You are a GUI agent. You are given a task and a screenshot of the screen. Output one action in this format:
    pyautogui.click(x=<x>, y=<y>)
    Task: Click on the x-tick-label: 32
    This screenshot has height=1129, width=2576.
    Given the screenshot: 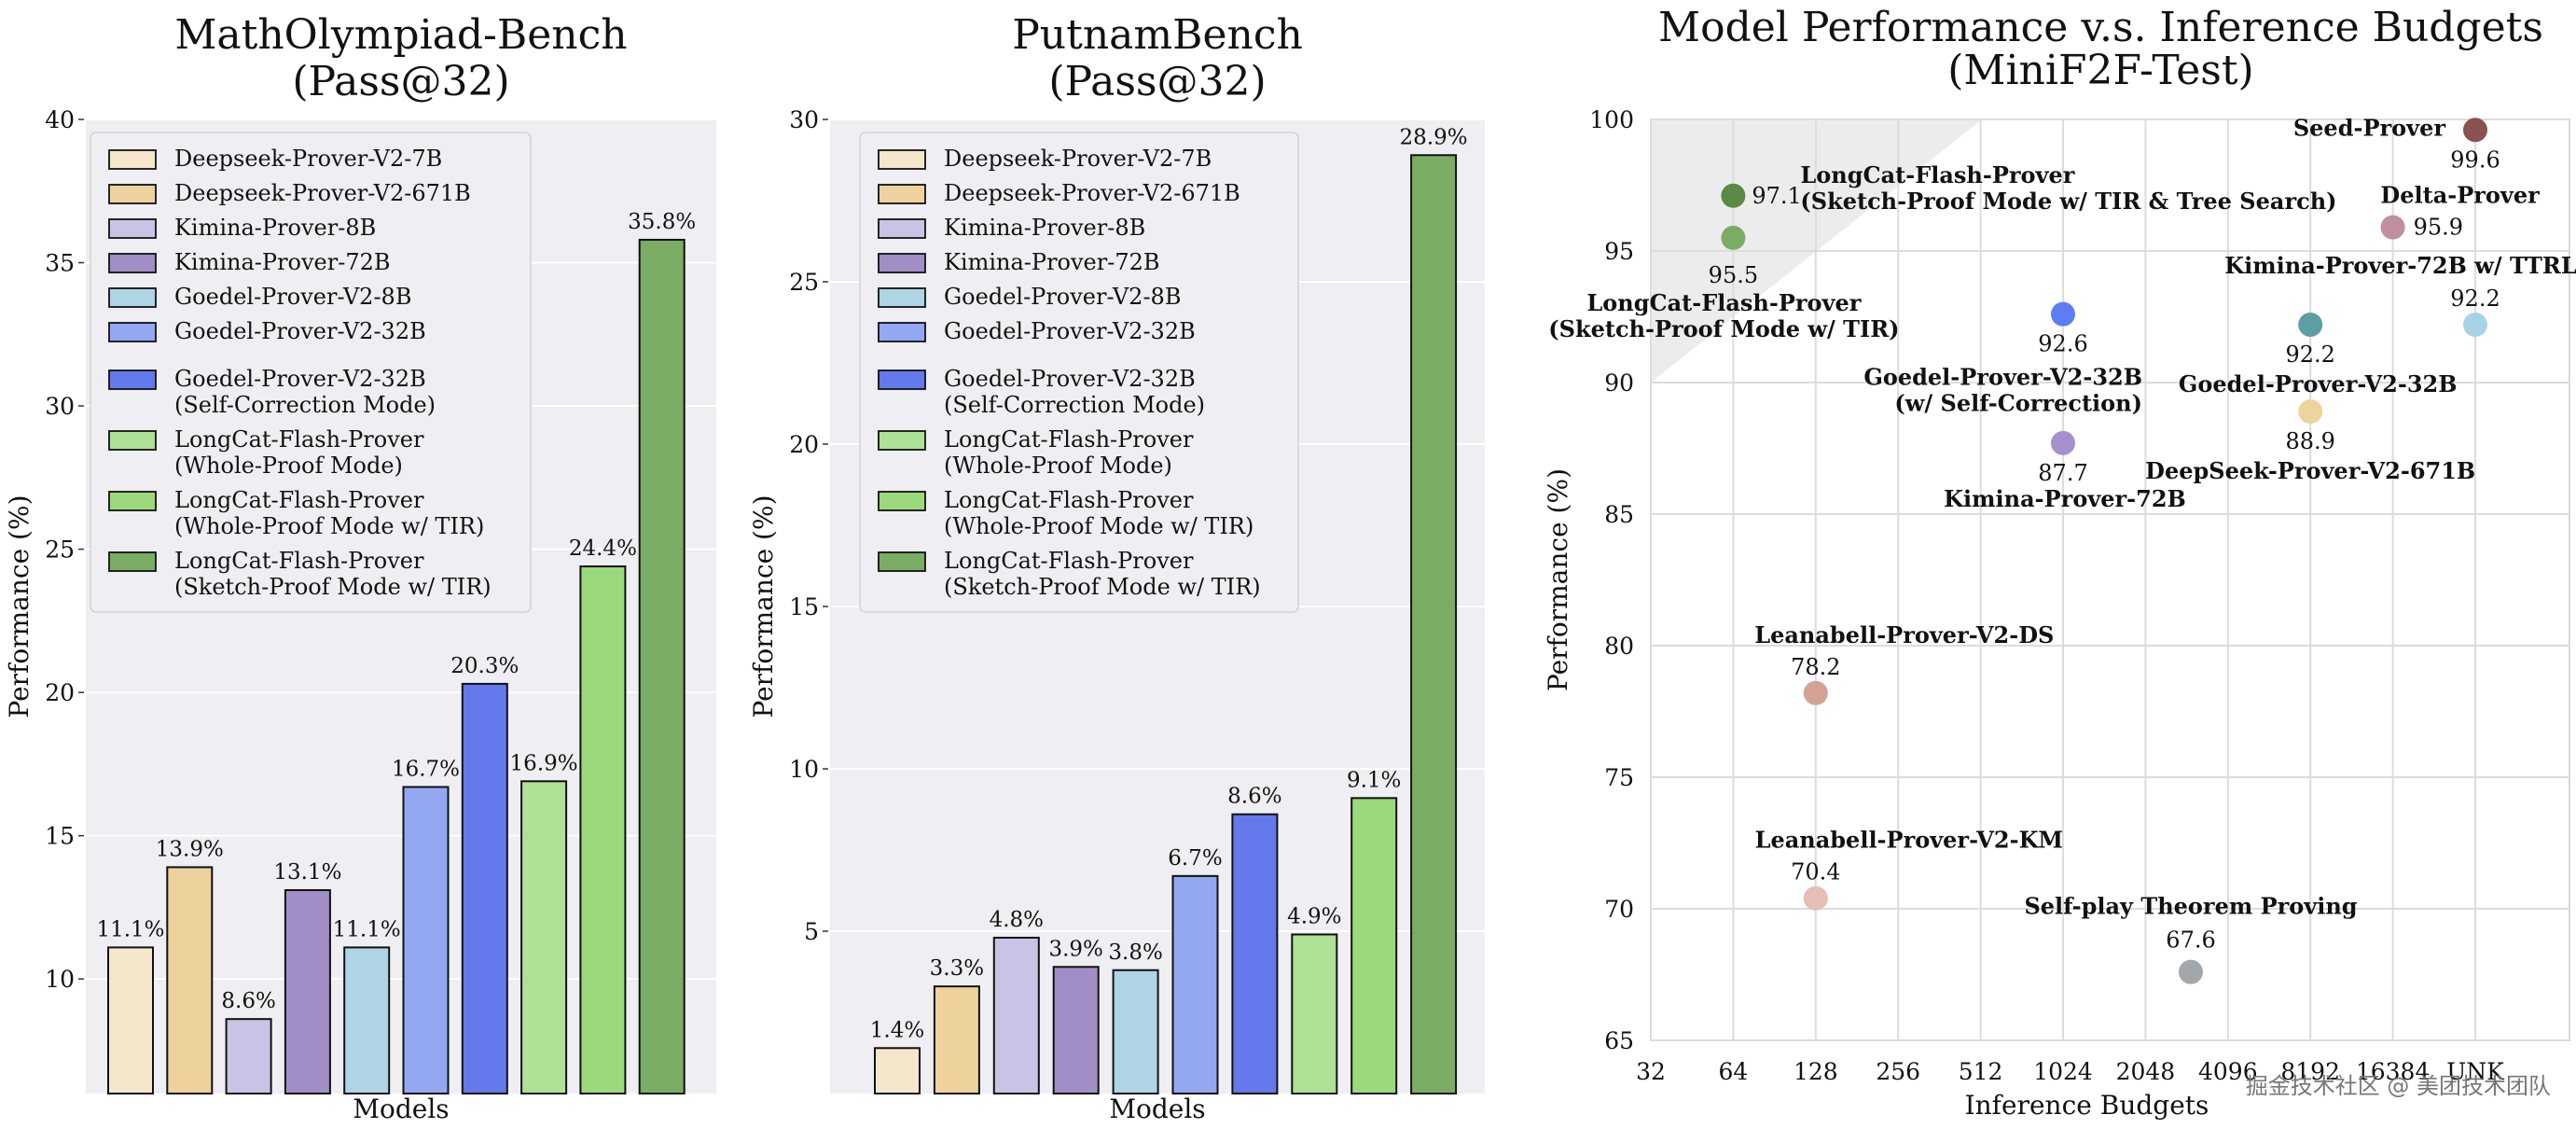 What is the action you would take?
    pyautogui.click(x=1651, y=1071)
    